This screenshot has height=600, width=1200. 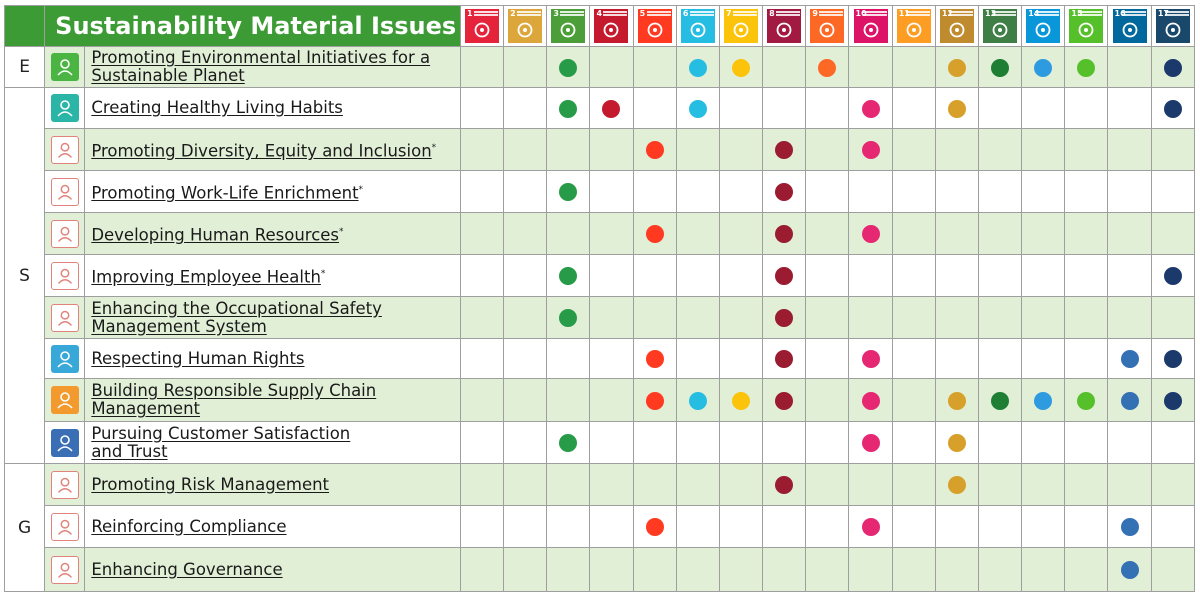 I want to click on asterisk-note: *, so click(x=434, y=147).